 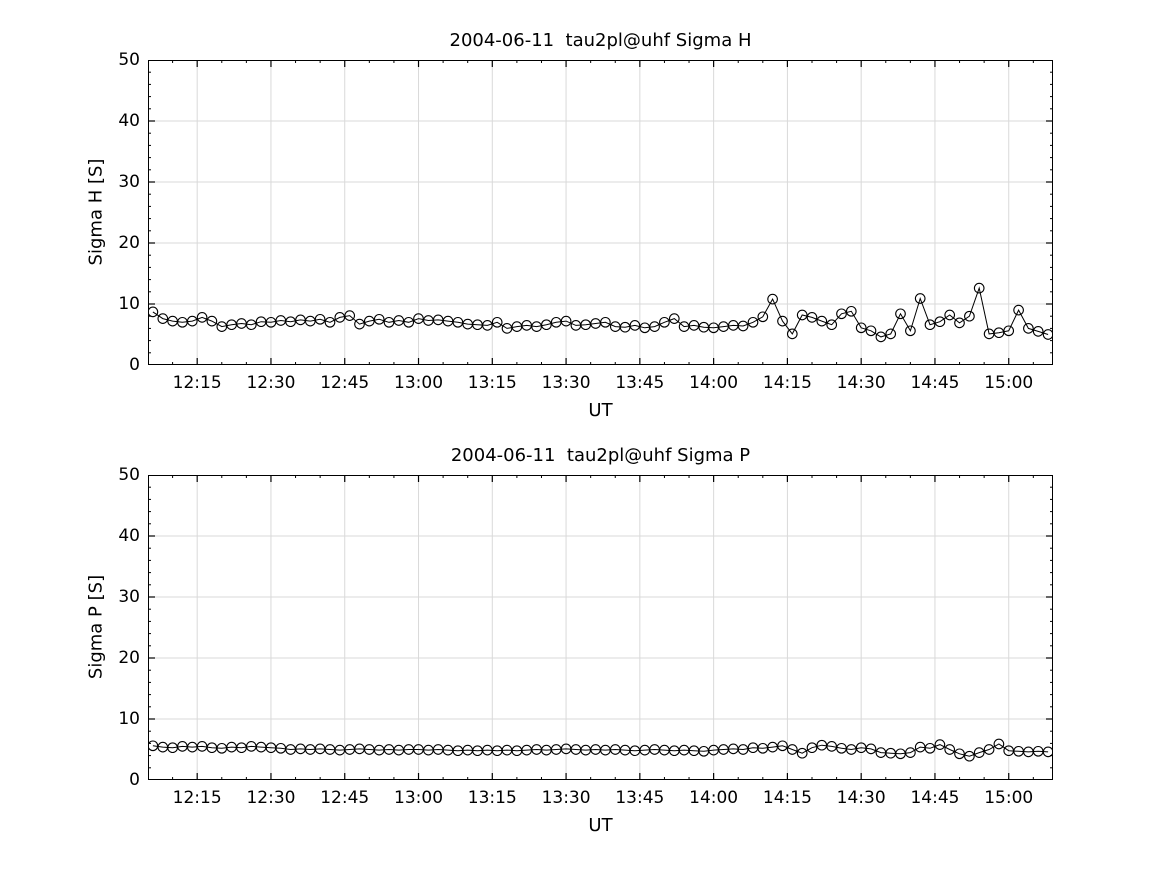 I want to click on sigma-h-title: 2004-06-11 tau2pl@uhf Sigma H, so click(x=600, y=40).